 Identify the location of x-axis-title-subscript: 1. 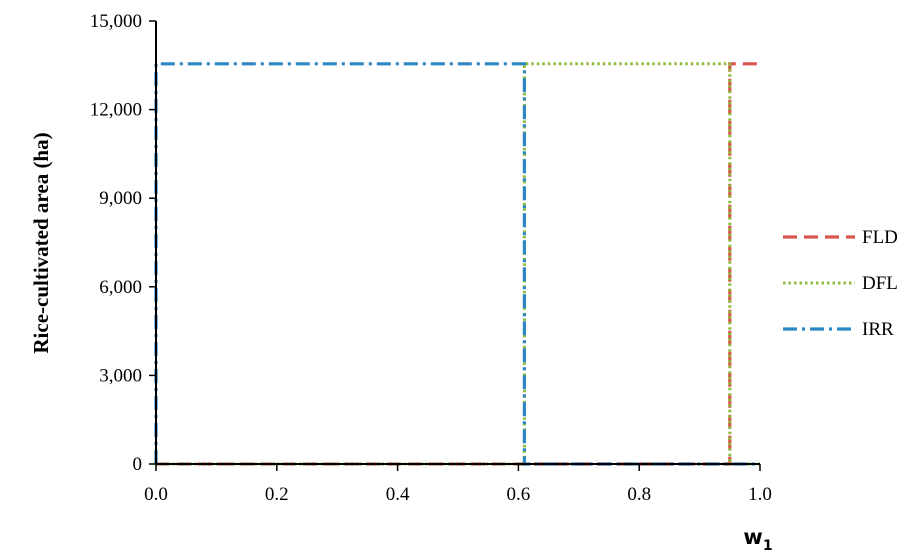
(768, 546).